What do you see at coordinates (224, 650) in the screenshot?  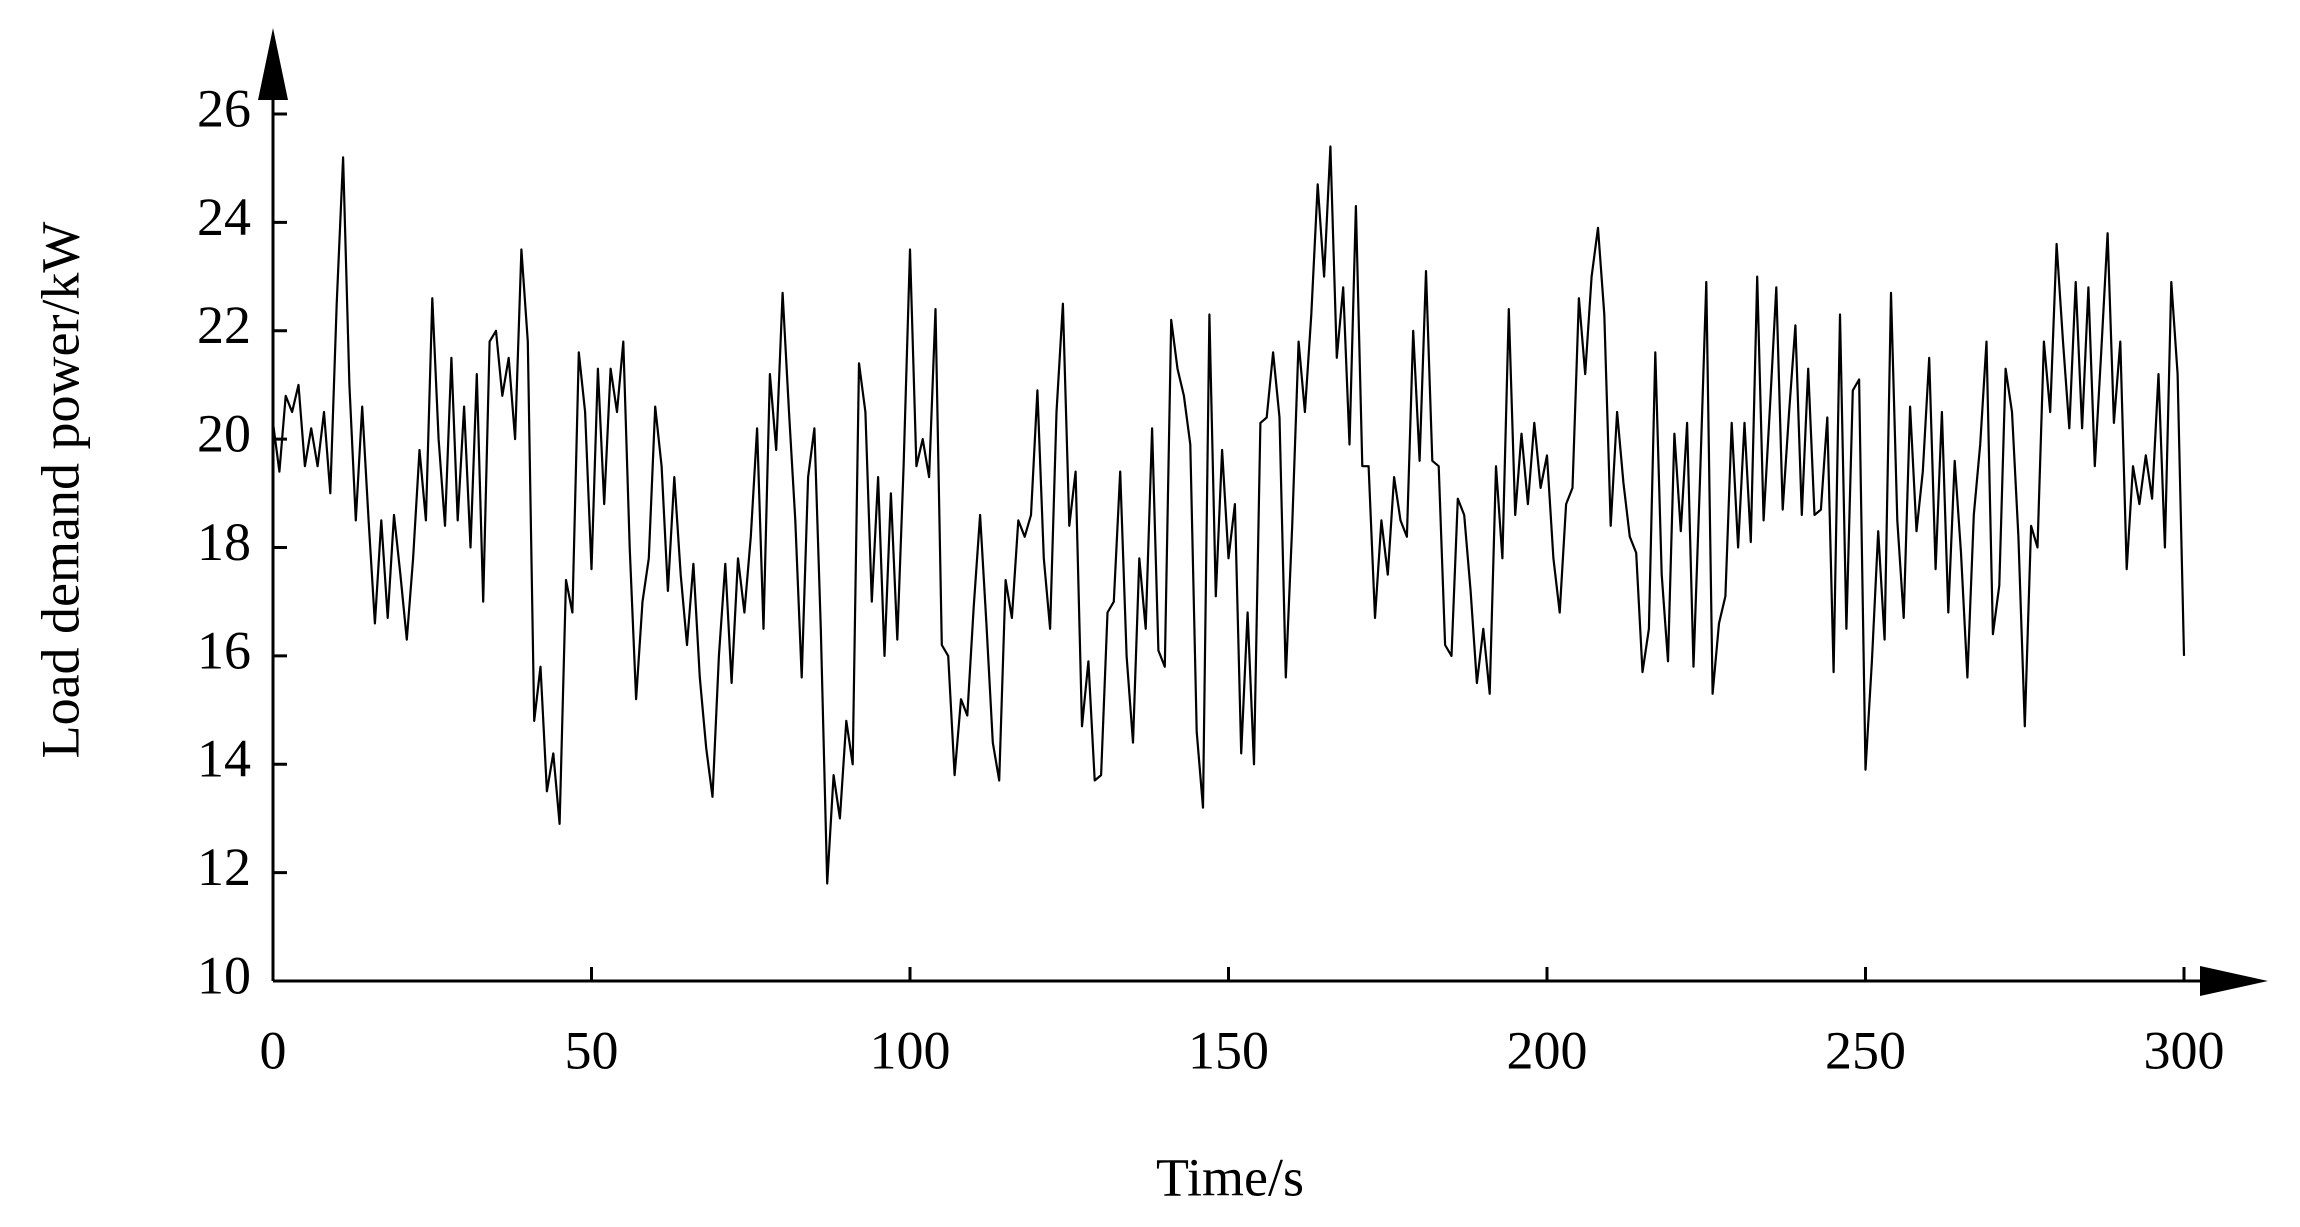 I see `y-tick-label: 16` at bounding box center [224, 650].